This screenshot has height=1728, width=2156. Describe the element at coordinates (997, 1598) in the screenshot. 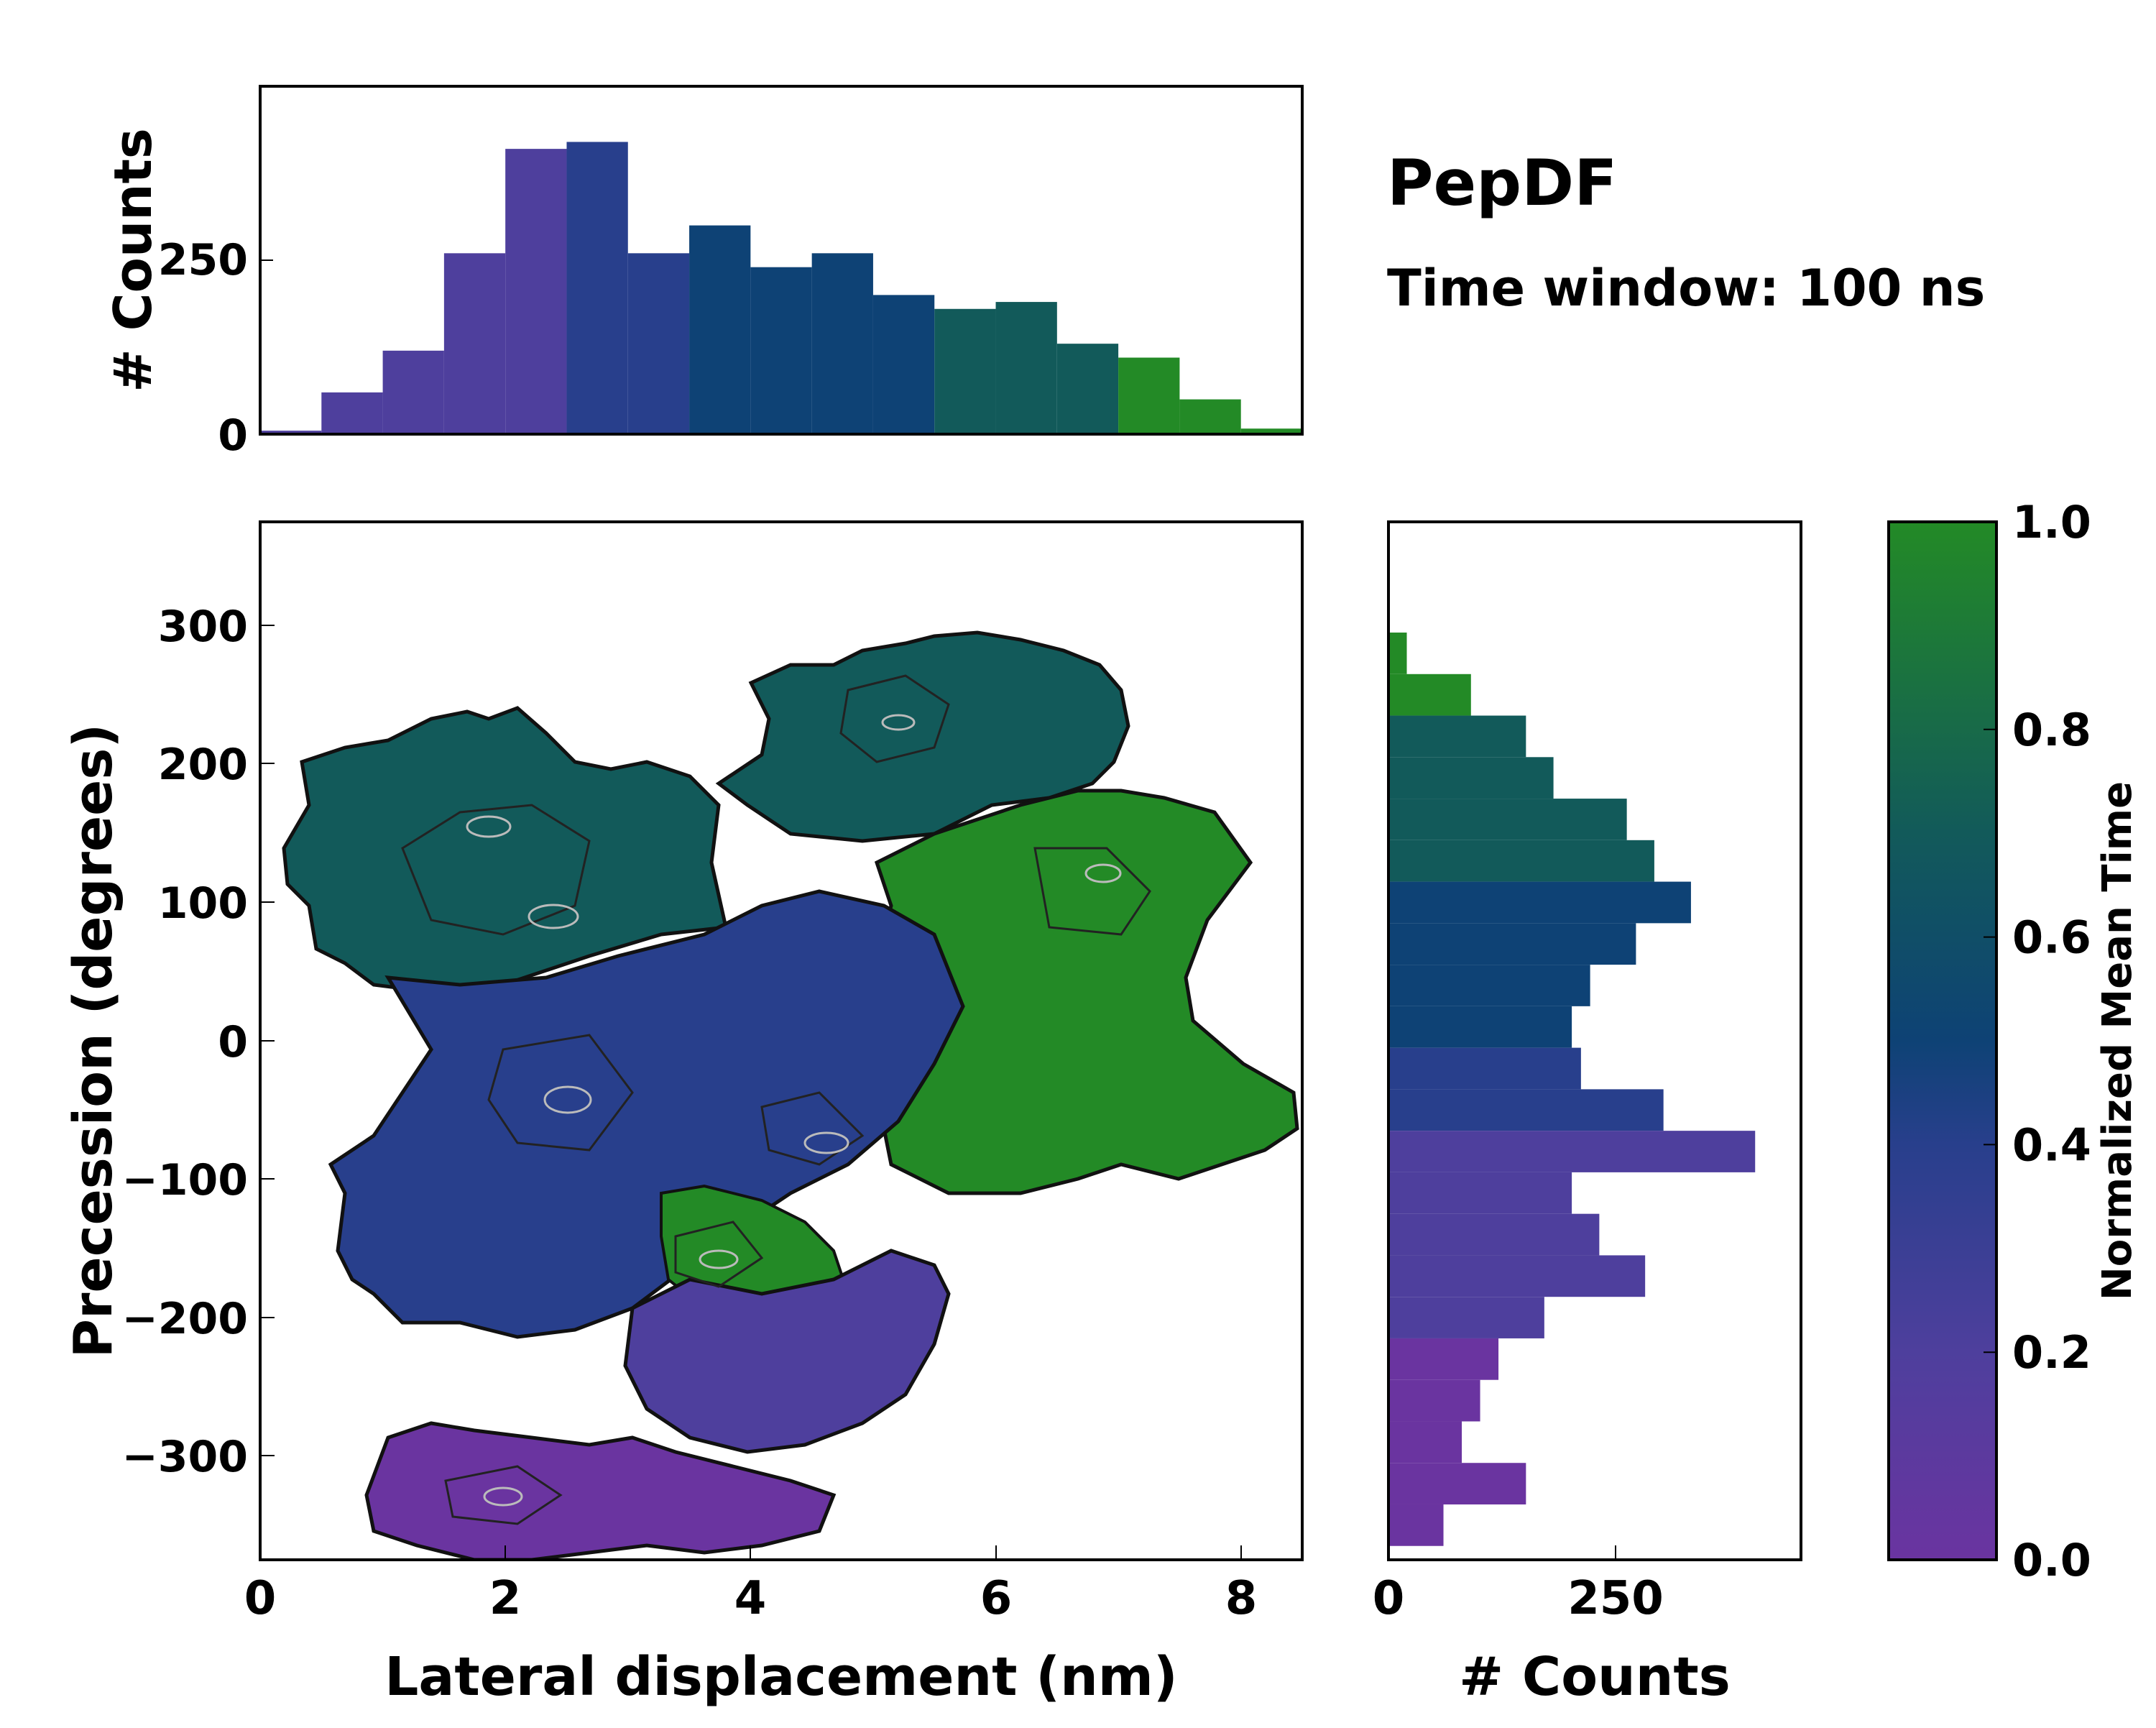

I see `xtick-label-6: 6` at that location.